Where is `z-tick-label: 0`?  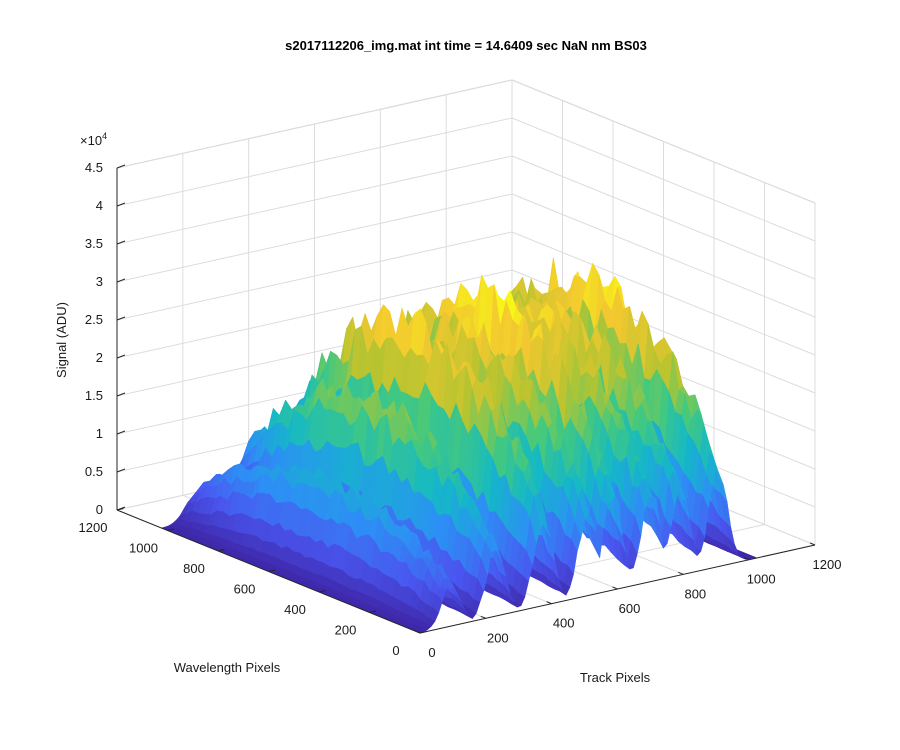 z-tick-label: 0 is located at coordinates (99, 509).